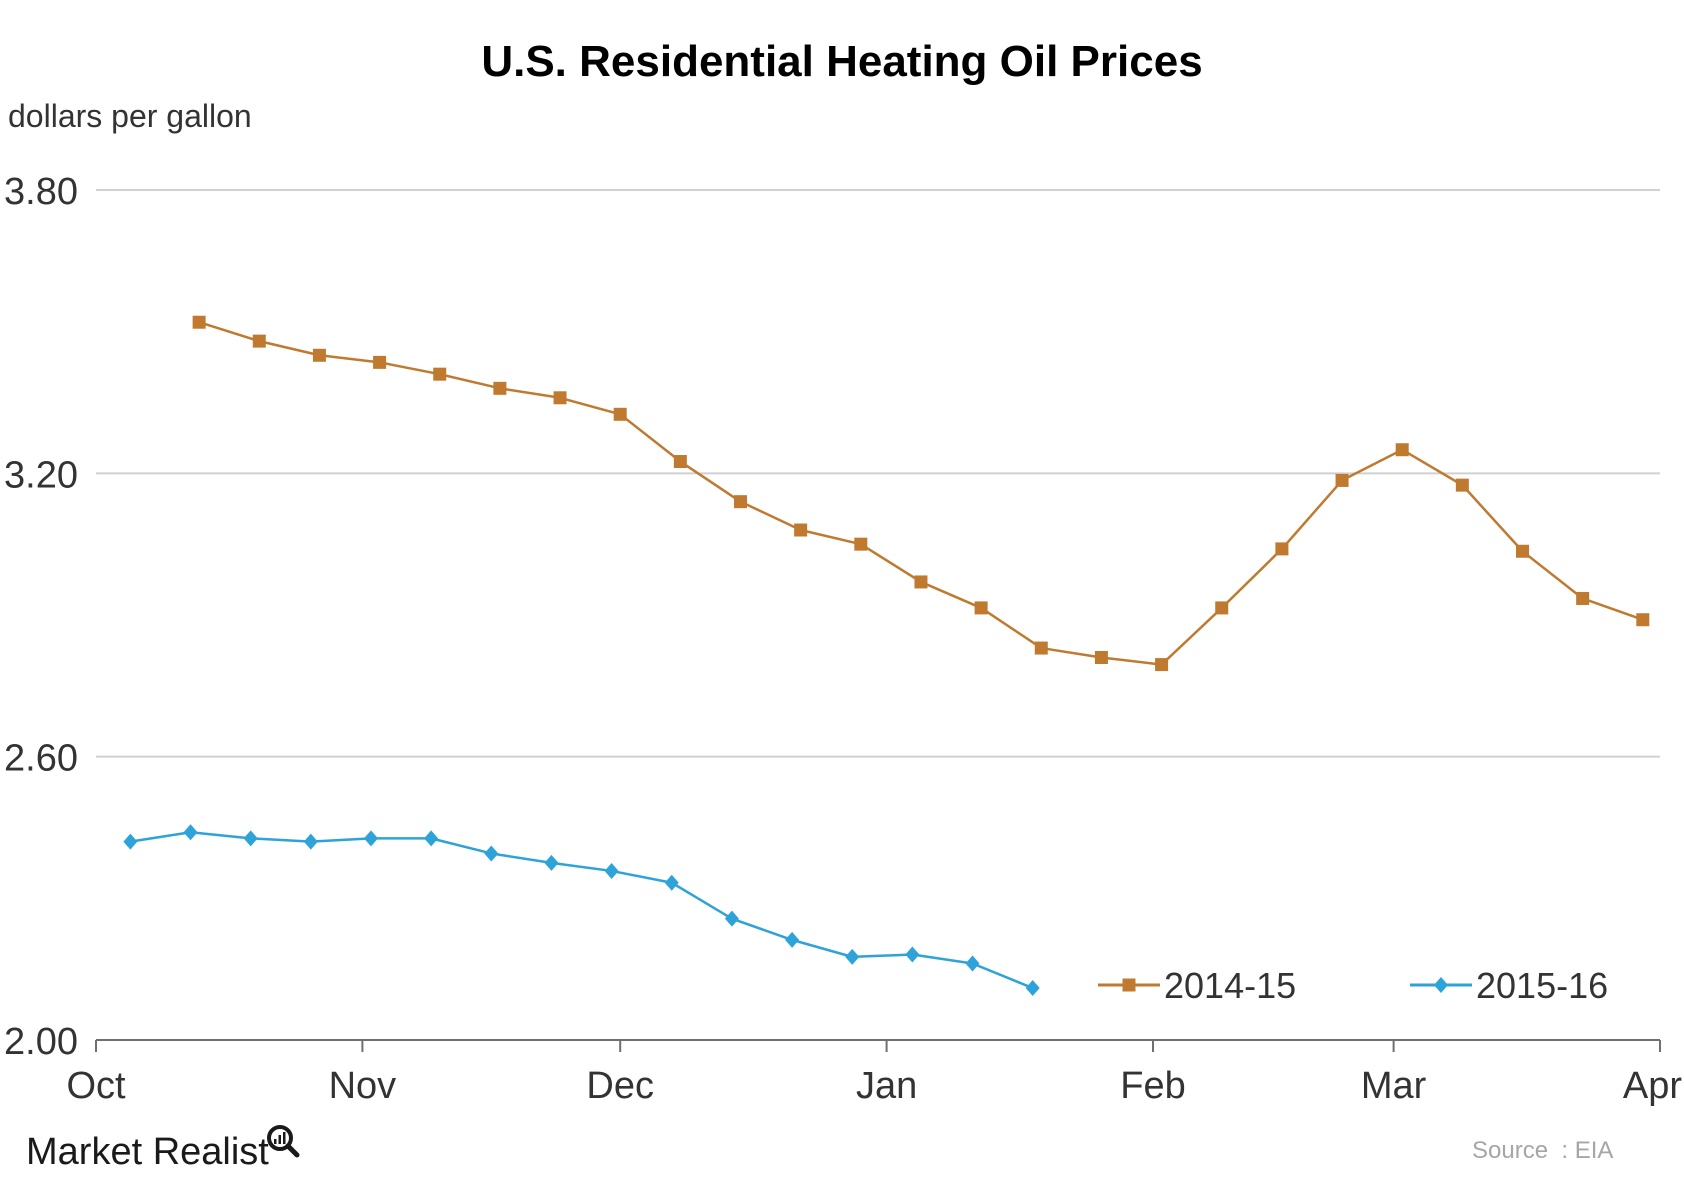 The image size is (1684, 1189). Describe the element at coordinates (363, 1086) in the screenshot. I see `x-tick-label: Nov` at that location.